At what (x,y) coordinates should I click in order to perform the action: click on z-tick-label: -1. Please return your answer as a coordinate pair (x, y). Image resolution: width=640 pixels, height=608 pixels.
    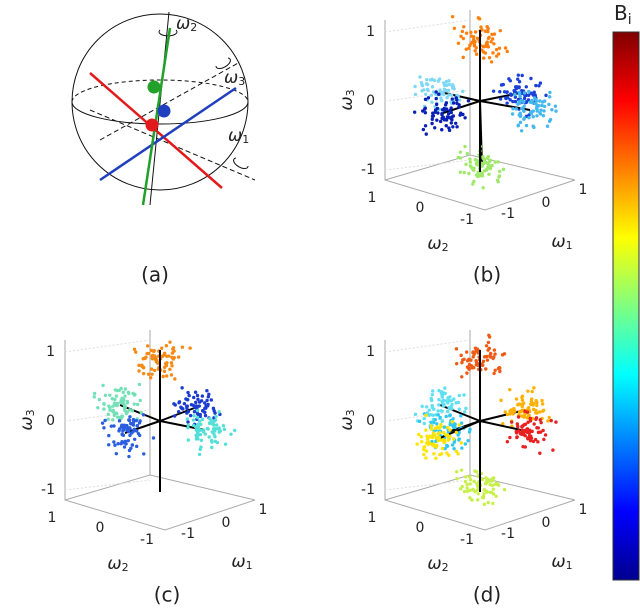
    Looking at the image, I should click on (48, 490).